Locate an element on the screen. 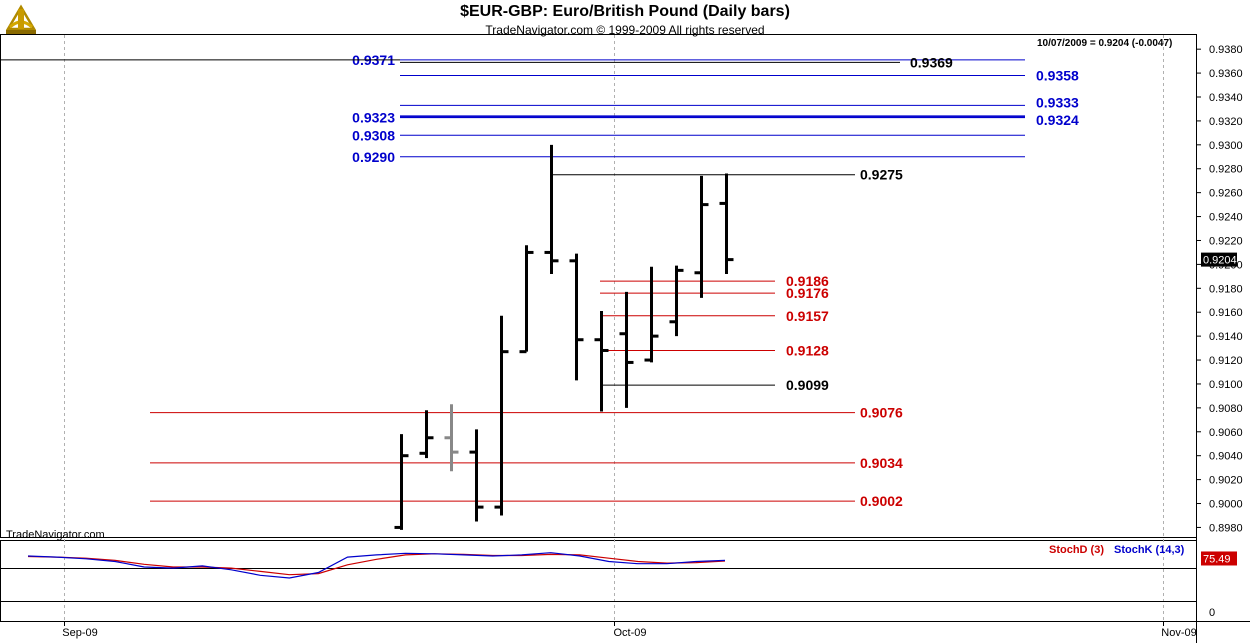 The width and height of the screenshot is (1250, 643). level-label: 0.9176 is located at coordinates (807, 293).